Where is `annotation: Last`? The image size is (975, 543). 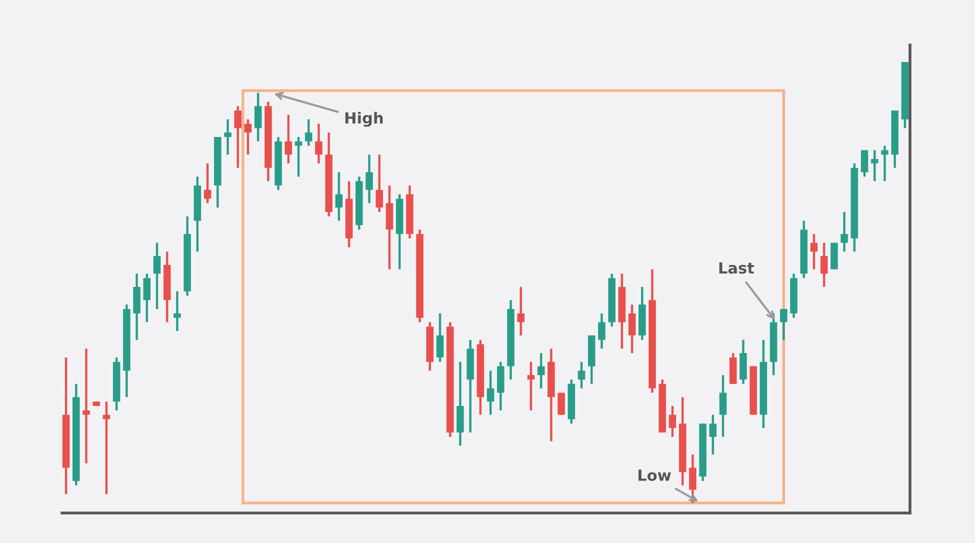
annotation: Last is located at coordinates (736, 268).